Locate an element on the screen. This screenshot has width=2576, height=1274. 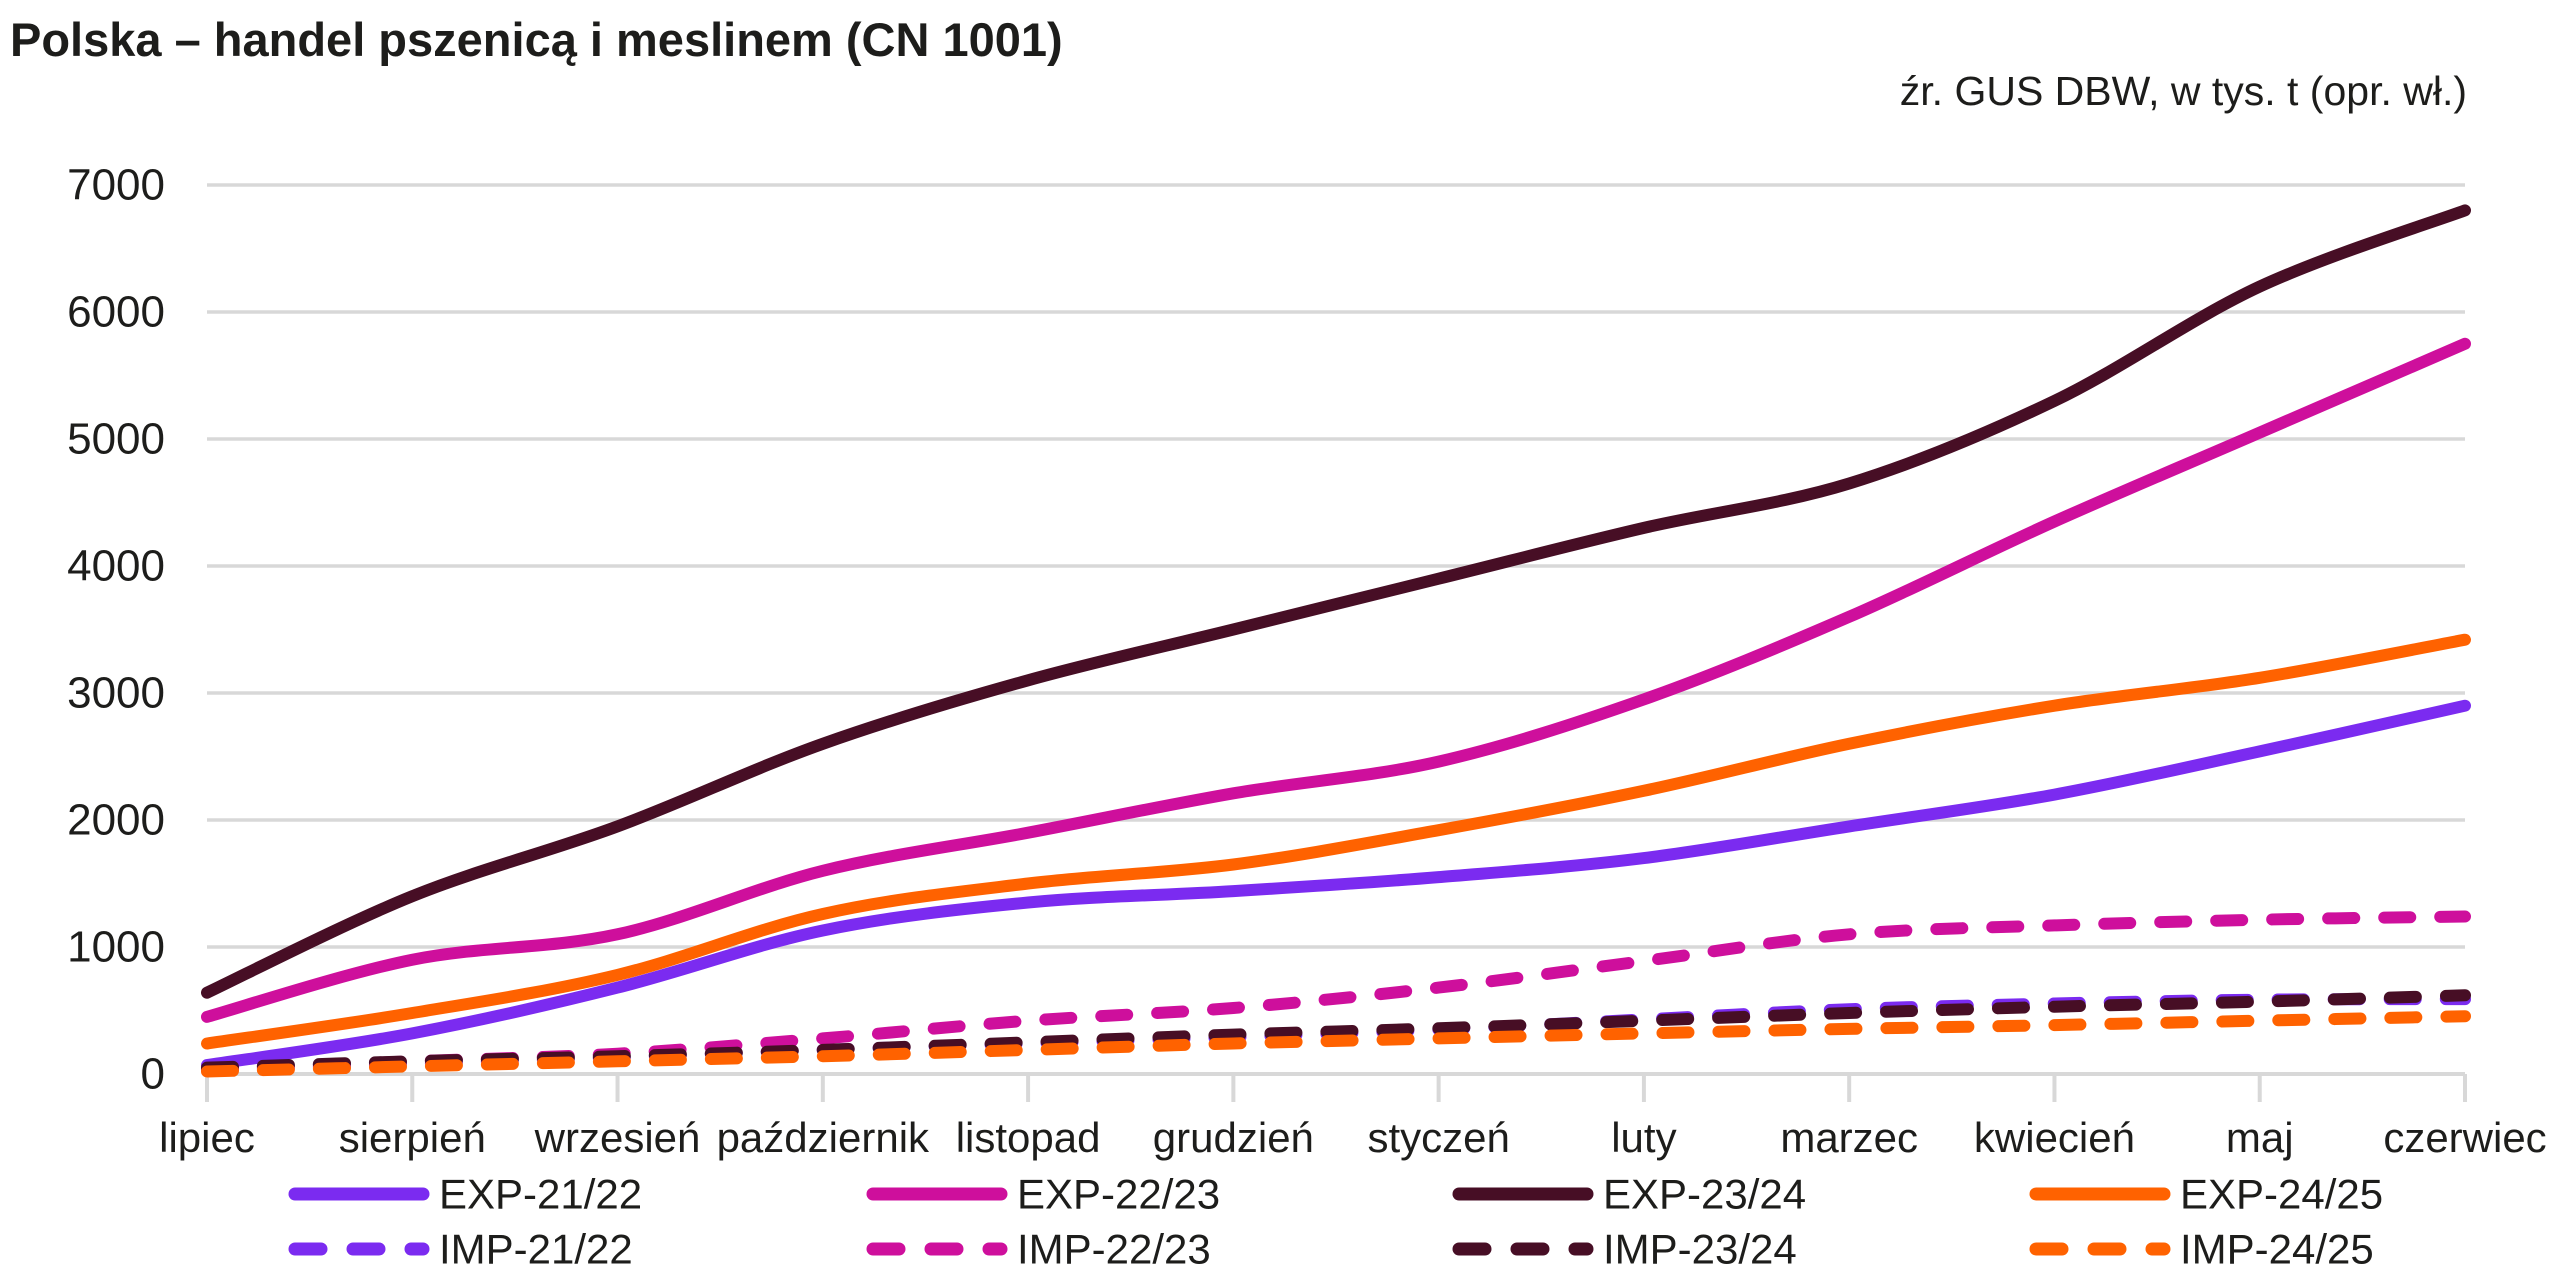
x-tick-label-sierpień: sierpień is located at coordinates (412, 1137).